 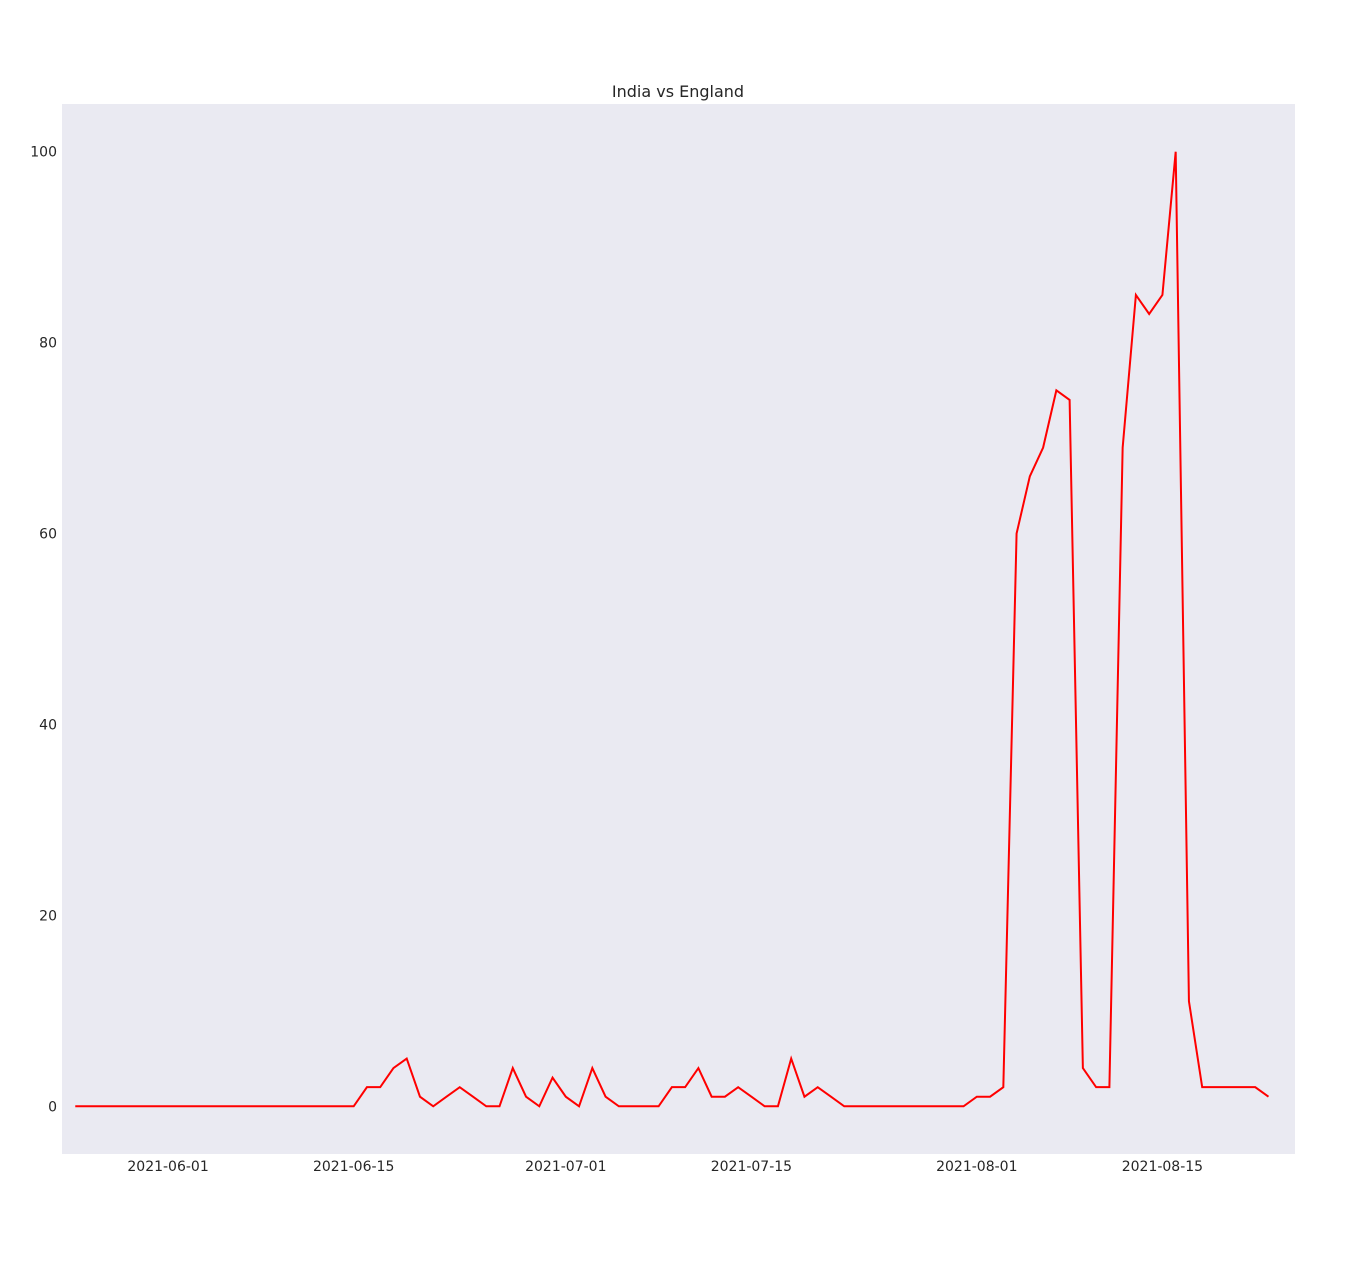 What do you see at coordinates (48, 535) in the screenshot?
I see `y-tick-label: 60` at bounding box center [48, 535].